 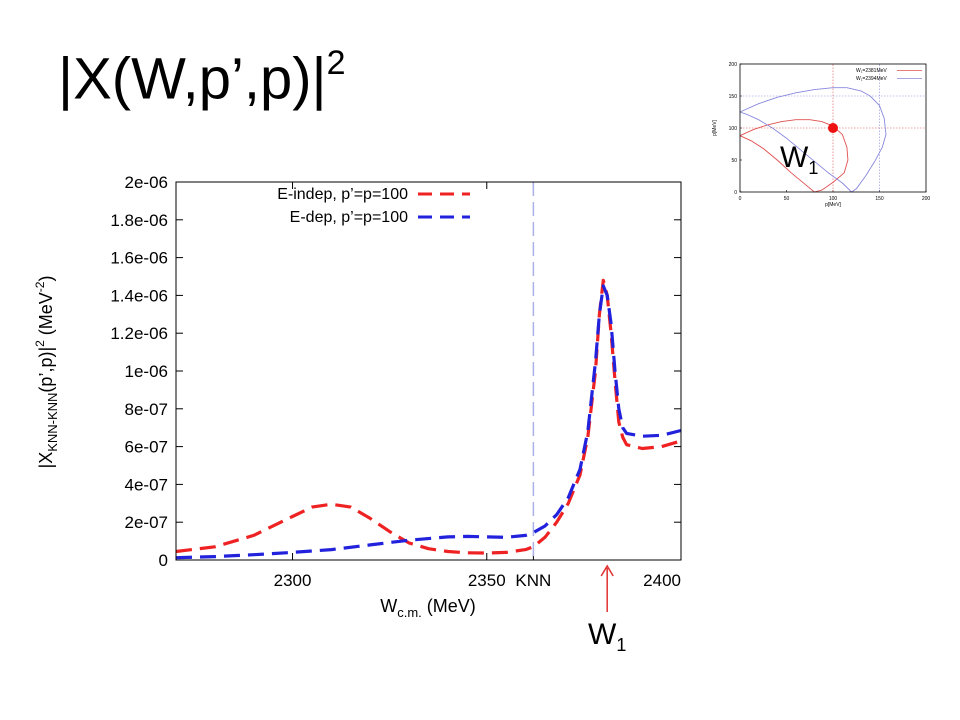 I want to click on x-tick-label: KNN, so click(x=533, y=580).